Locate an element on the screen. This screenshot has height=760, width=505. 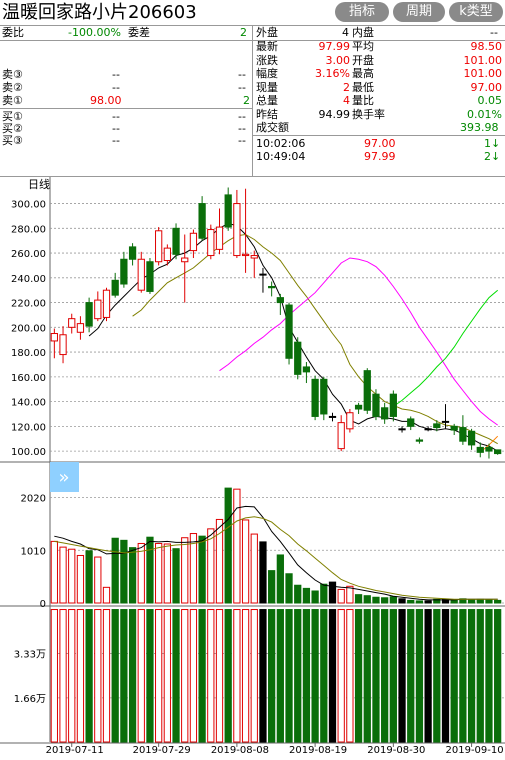
stat-value: 98.50 is located at coordinates (486, 46).